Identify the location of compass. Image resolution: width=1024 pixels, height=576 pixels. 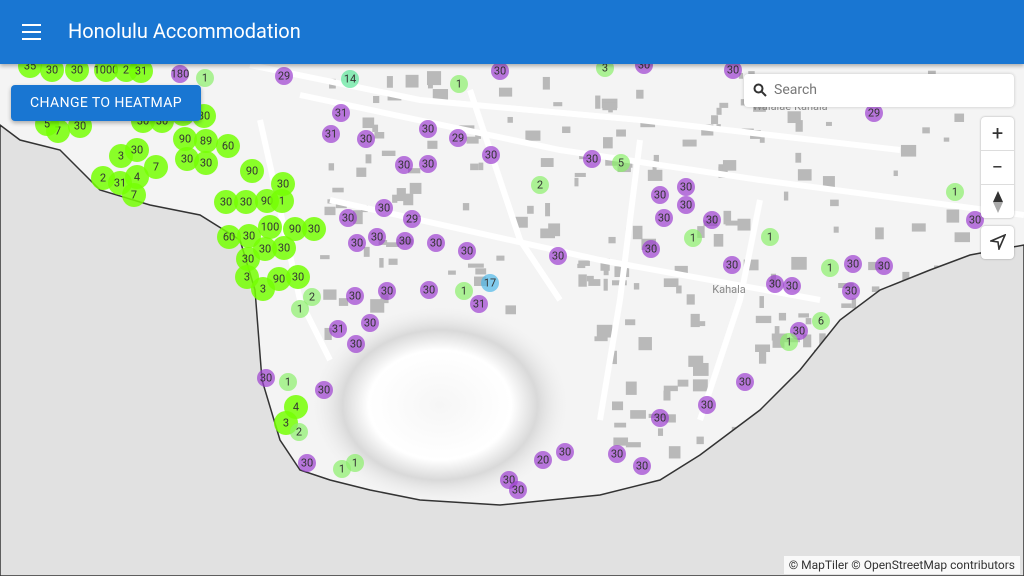
(997, 201).